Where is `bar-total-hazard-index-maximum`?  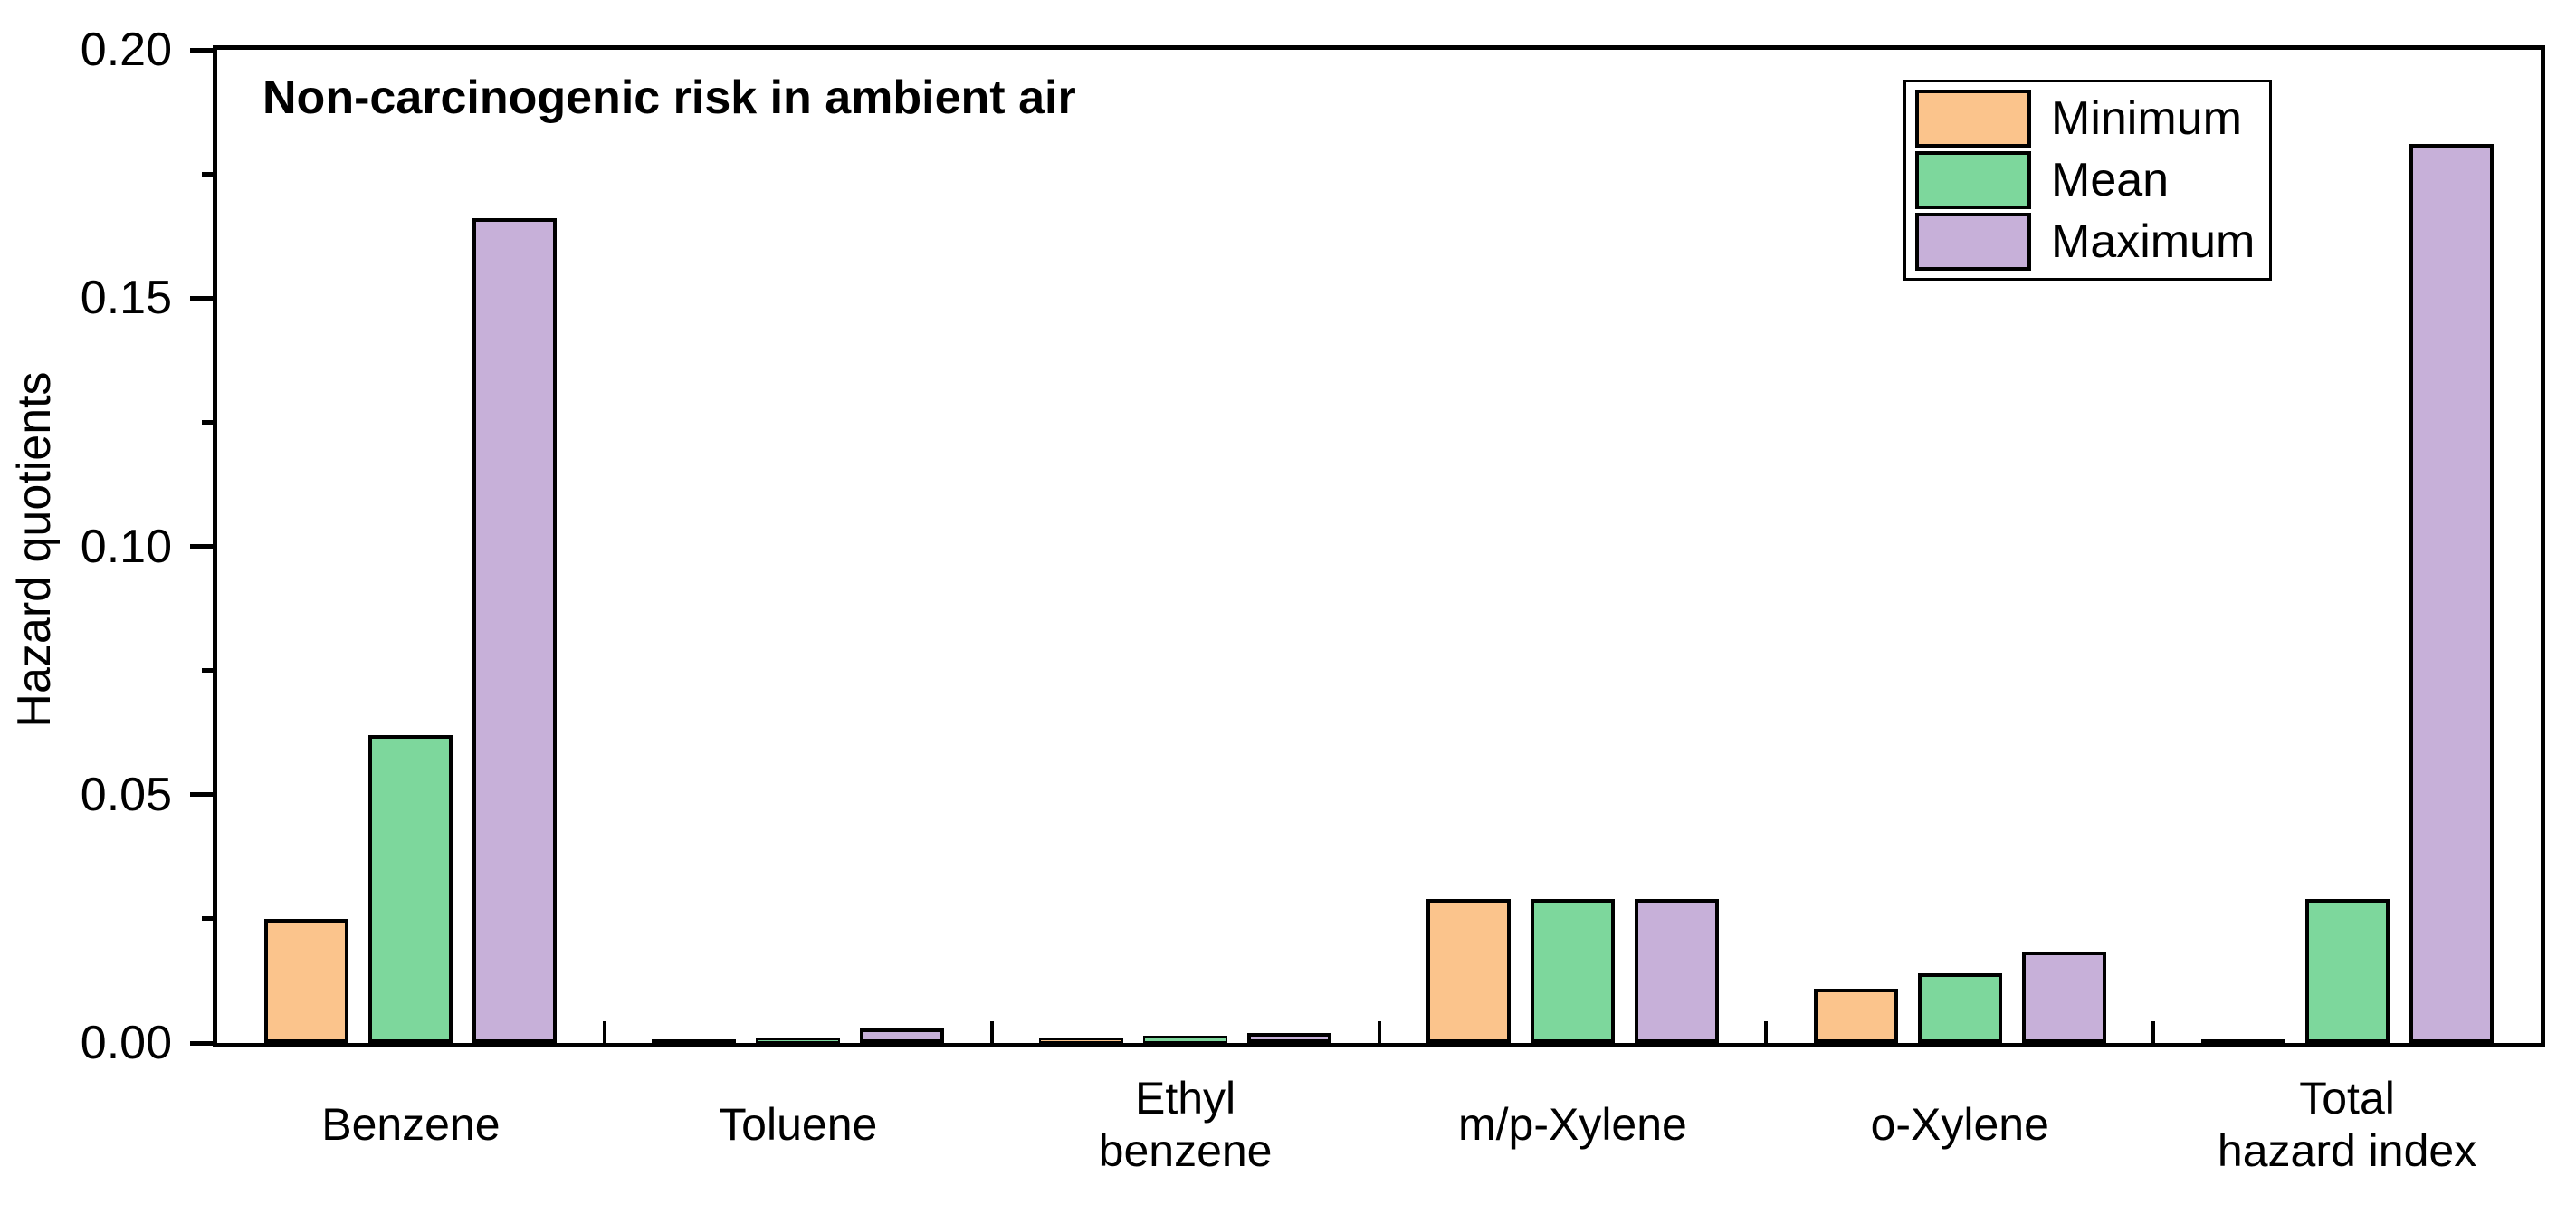 bar-total-hazard-index-maximum is located at coordinates (2451, 593).